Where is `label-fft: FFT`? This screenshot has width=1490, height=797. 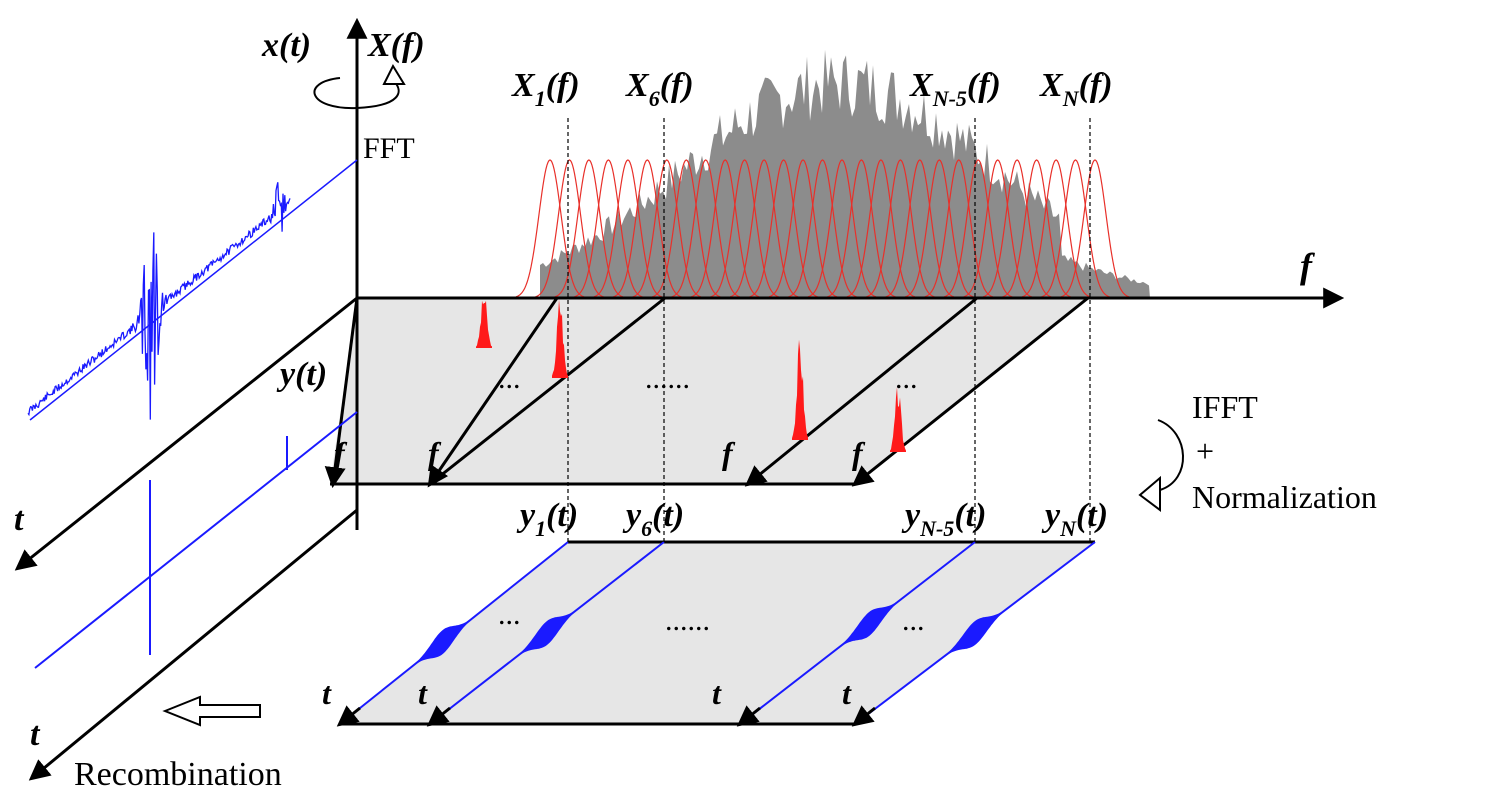
label-fft: FFT is located at coordinates (389, 148).